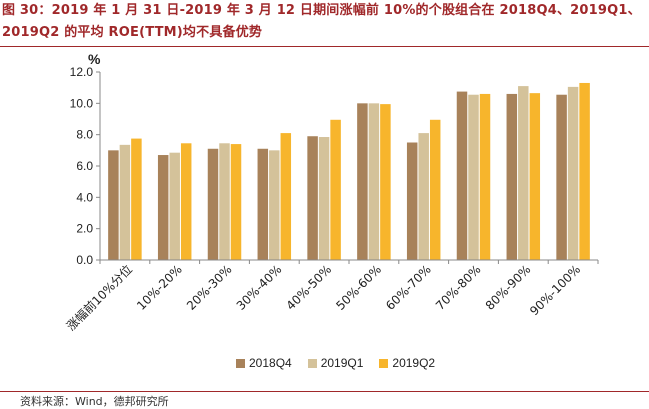 Image resolution: width=649 pixels, height=409 pixels. What do you see at coordinates (508, 287) in the screenshot?
I see `x-category-label: 80%-90%` at bounding box center [508, 287].